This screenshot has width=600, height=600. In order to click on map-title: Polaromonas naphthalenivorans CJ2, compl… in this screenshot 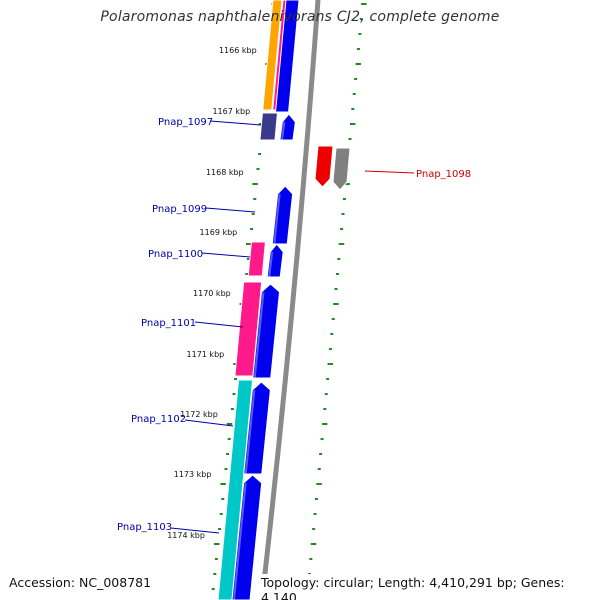, I will do `click(300, 17)`.